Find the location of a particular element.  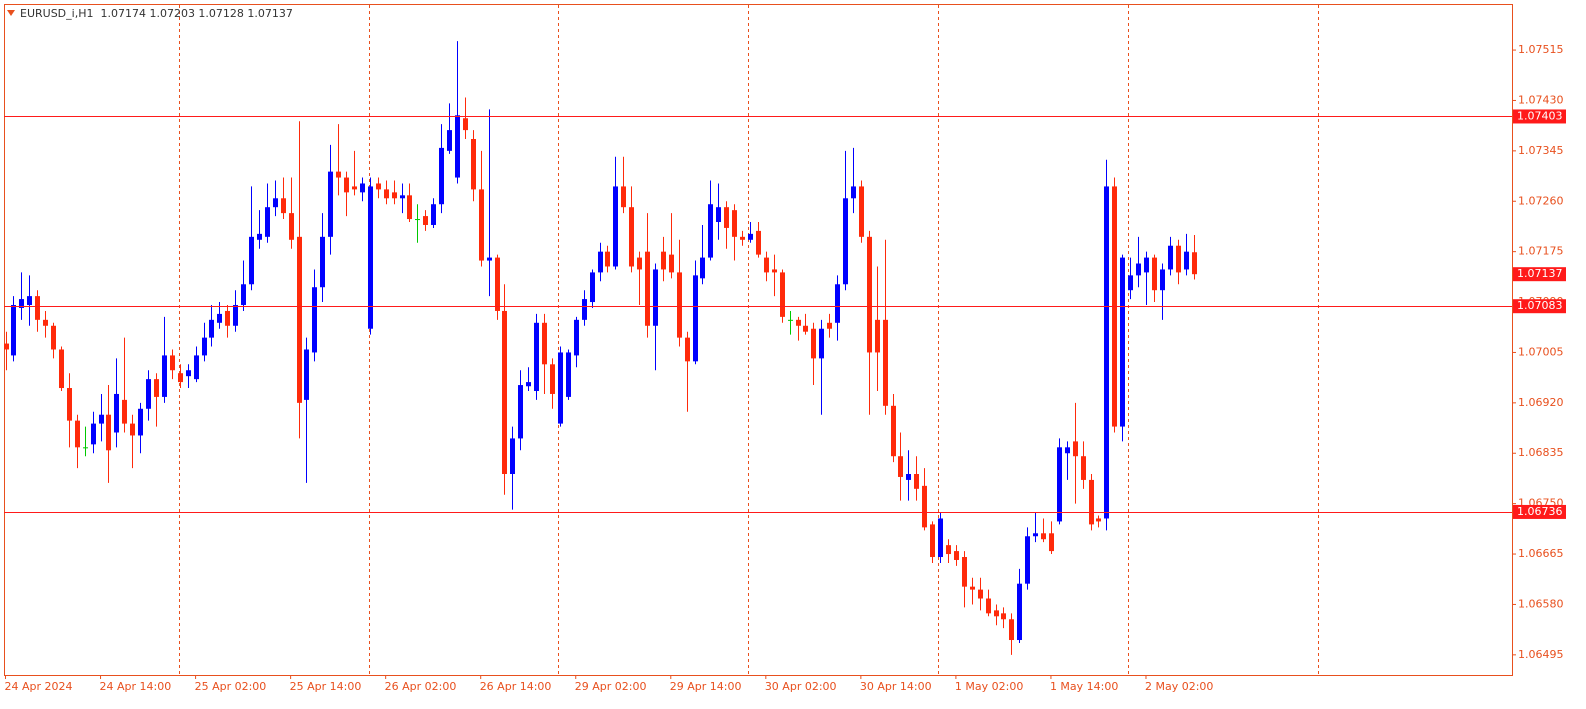

level-label: 1.07083 is located at coordinates (1540, 305).